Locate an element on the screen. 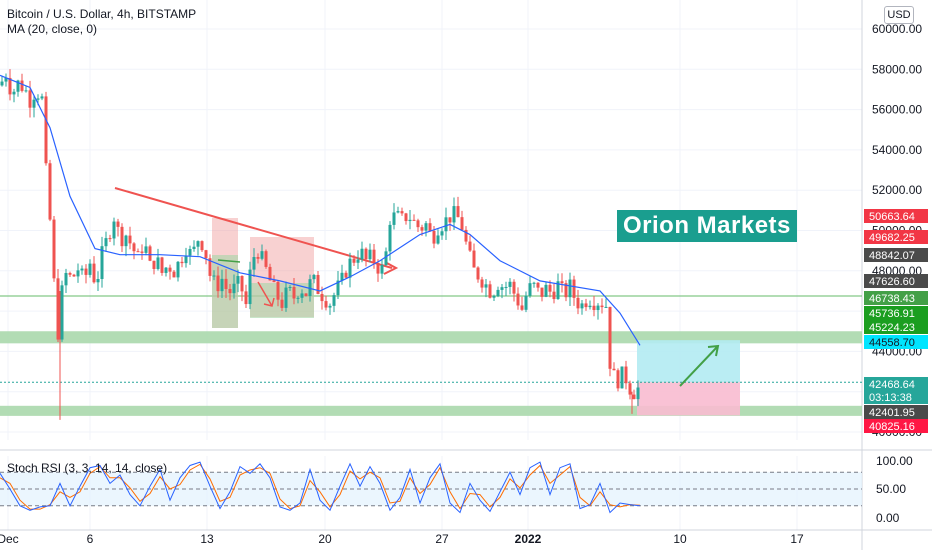 This screenshot has height=550, width=932. support-zone is located at coordinates (431, 410).